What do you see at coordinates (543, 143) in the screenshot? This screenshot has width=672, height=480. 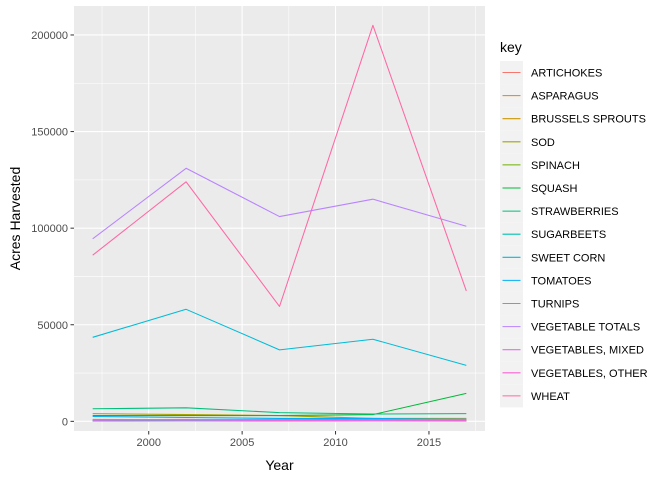 I see `legend-label-sod: SOD` at bounding box center [543, 143].